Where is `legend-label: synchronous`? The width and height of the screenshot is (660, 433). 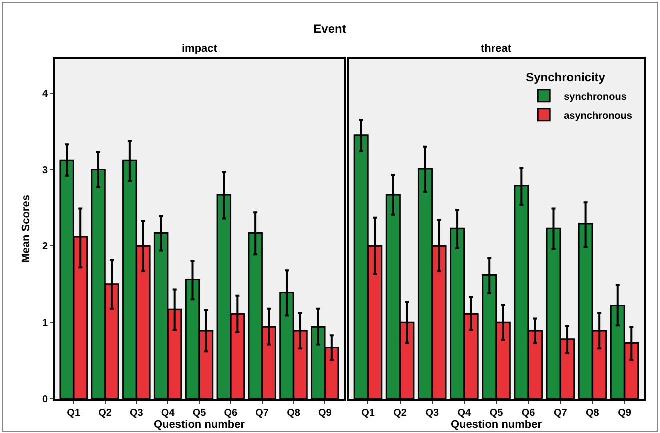
legend-label: synchronous is located at coordinates (596, 97).